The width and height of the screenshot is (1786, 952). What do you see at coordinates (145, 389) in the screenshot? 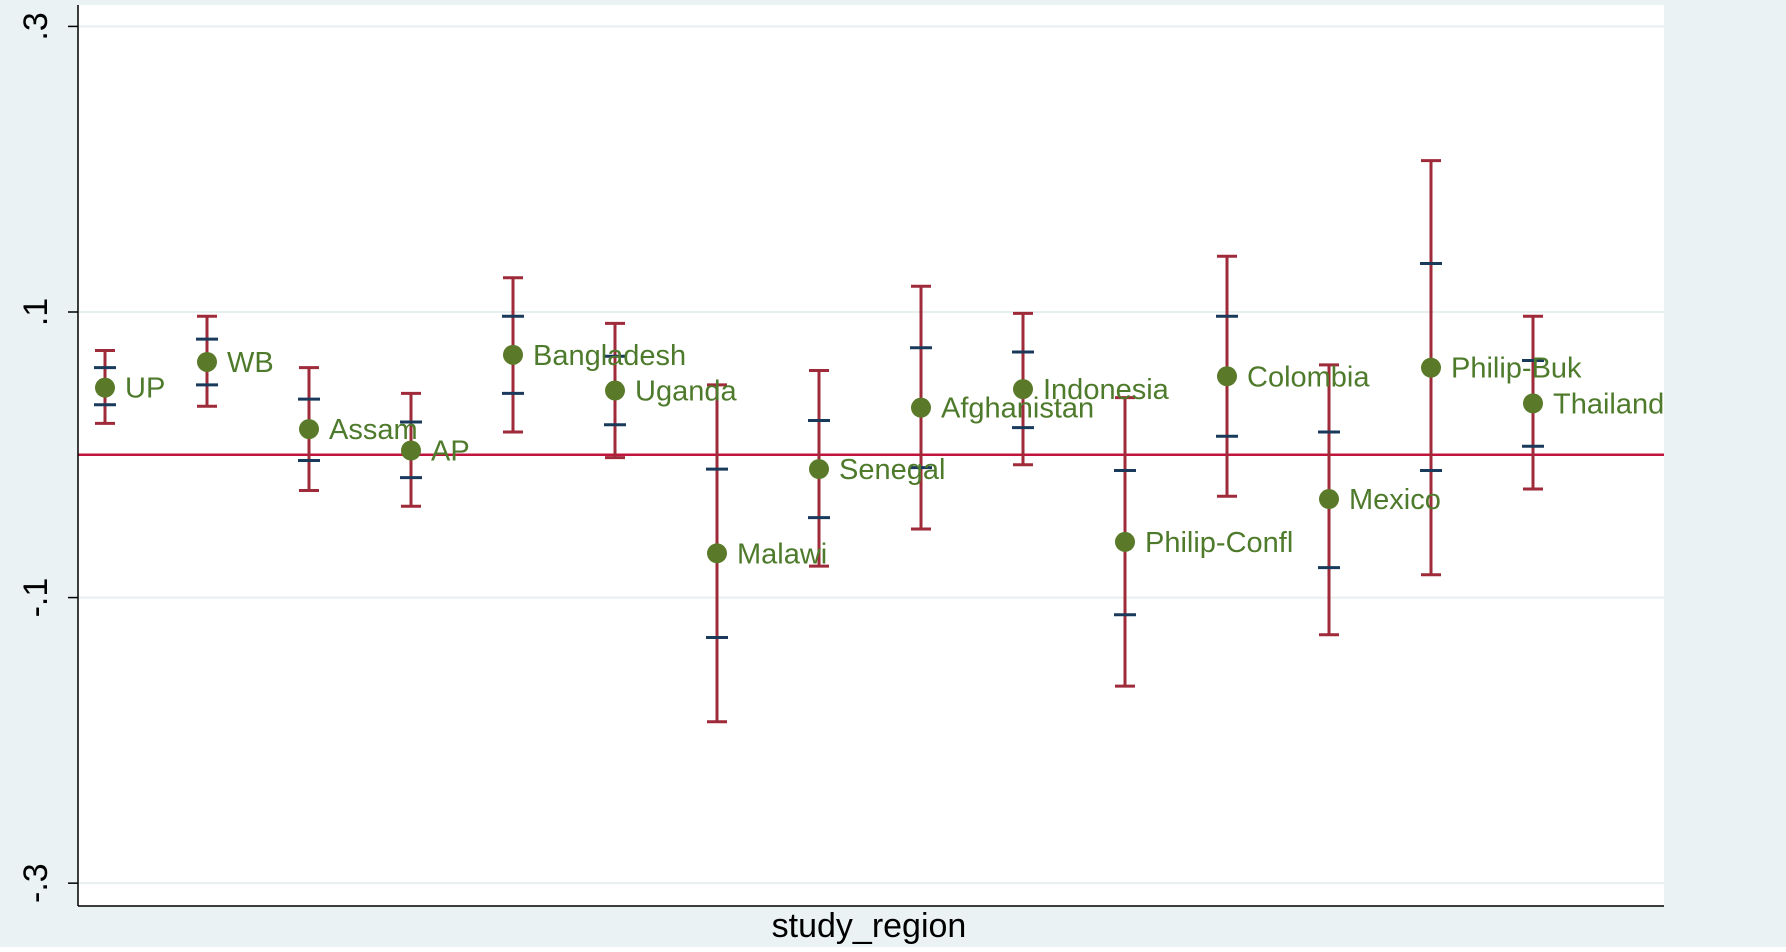
I see `point-label: UP` at bounding box center [145, 389].